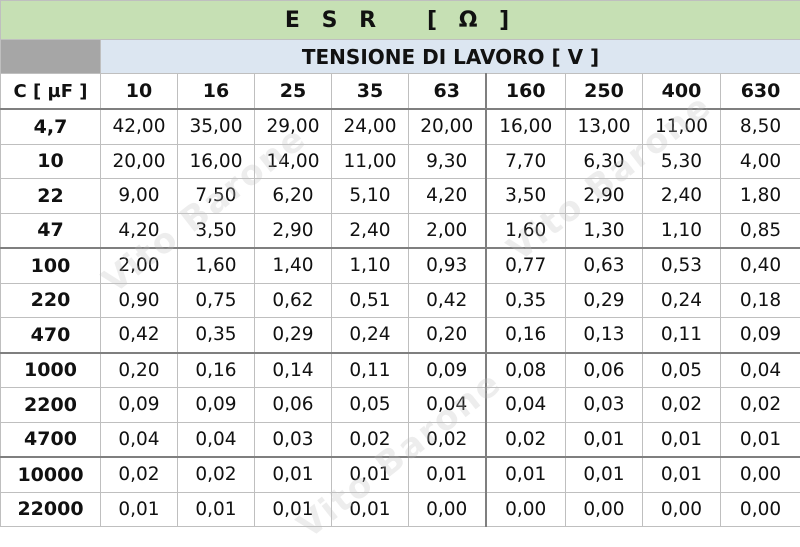 This screenshot has width=800, height=547. What do you see at coordinates (51, 509) in the screenshot?
I see `capacitance-cell: 22000` at bounding box center [51, 509].